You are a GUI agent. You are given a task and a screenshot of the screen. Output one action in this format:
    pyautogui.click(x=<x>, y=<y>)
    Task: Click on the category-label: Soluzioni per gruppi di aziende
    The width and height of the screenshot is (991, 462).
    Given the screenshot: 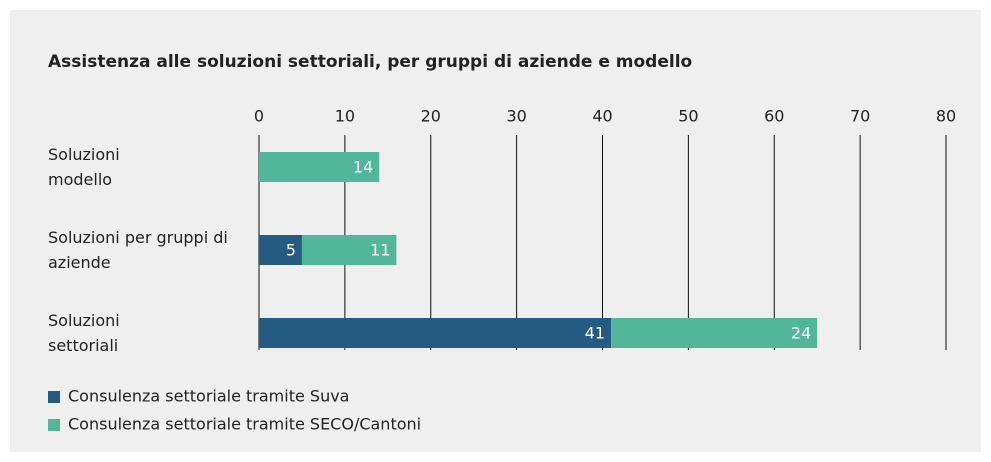 What is the action you would take?
    pyautogui.click(x=138, y=250)
    